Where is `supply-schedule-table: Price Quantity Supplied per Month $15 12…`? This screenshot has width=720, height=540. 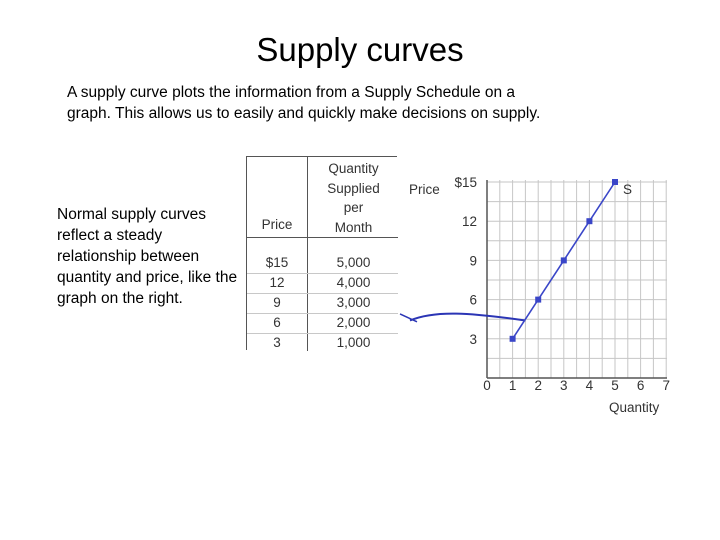 supply-schedule-table: Price Quantity Supplied per Month $15 12… is located at coordinates (322, 254).